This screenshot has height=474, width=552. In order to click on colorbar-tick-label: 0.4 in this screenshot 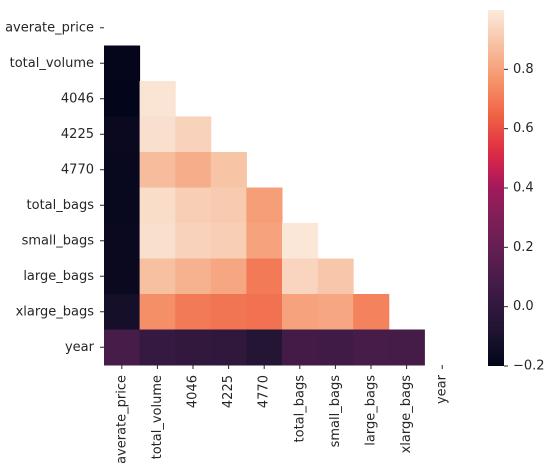, I will do `click(523, 188)`.